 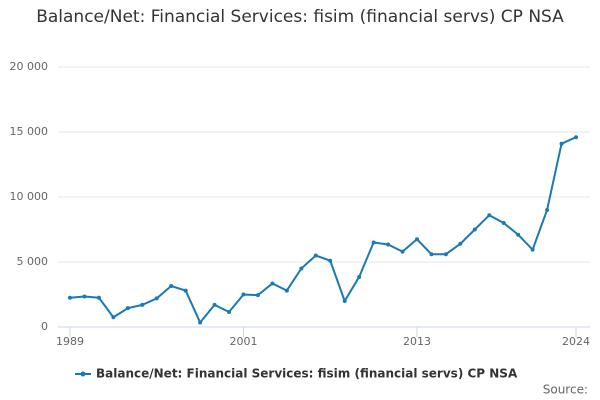 What do you see at coordinates (44, 326) in the screenshot?
I see `y-tick-label: 0` at bounding box center [44, 326].